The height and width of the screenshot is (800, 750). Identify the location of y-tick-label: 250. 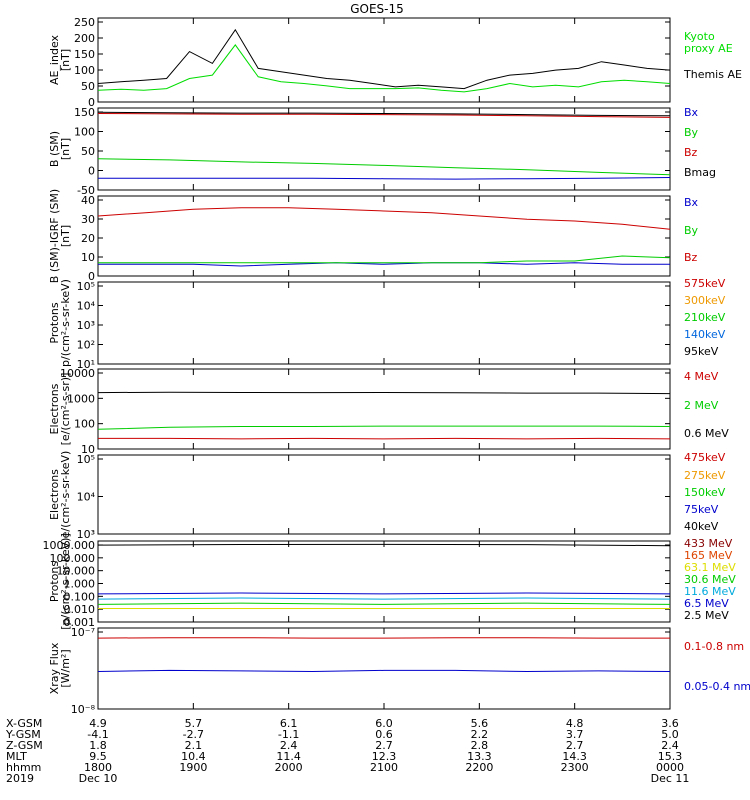
(84, 22).